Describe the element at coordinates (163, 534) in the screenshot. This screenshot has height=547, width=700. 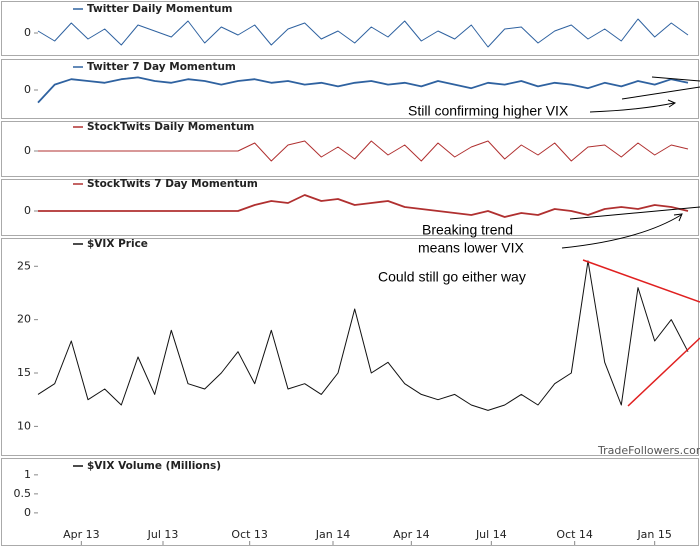
I see `x-tick-label: Jul 13` at that location.